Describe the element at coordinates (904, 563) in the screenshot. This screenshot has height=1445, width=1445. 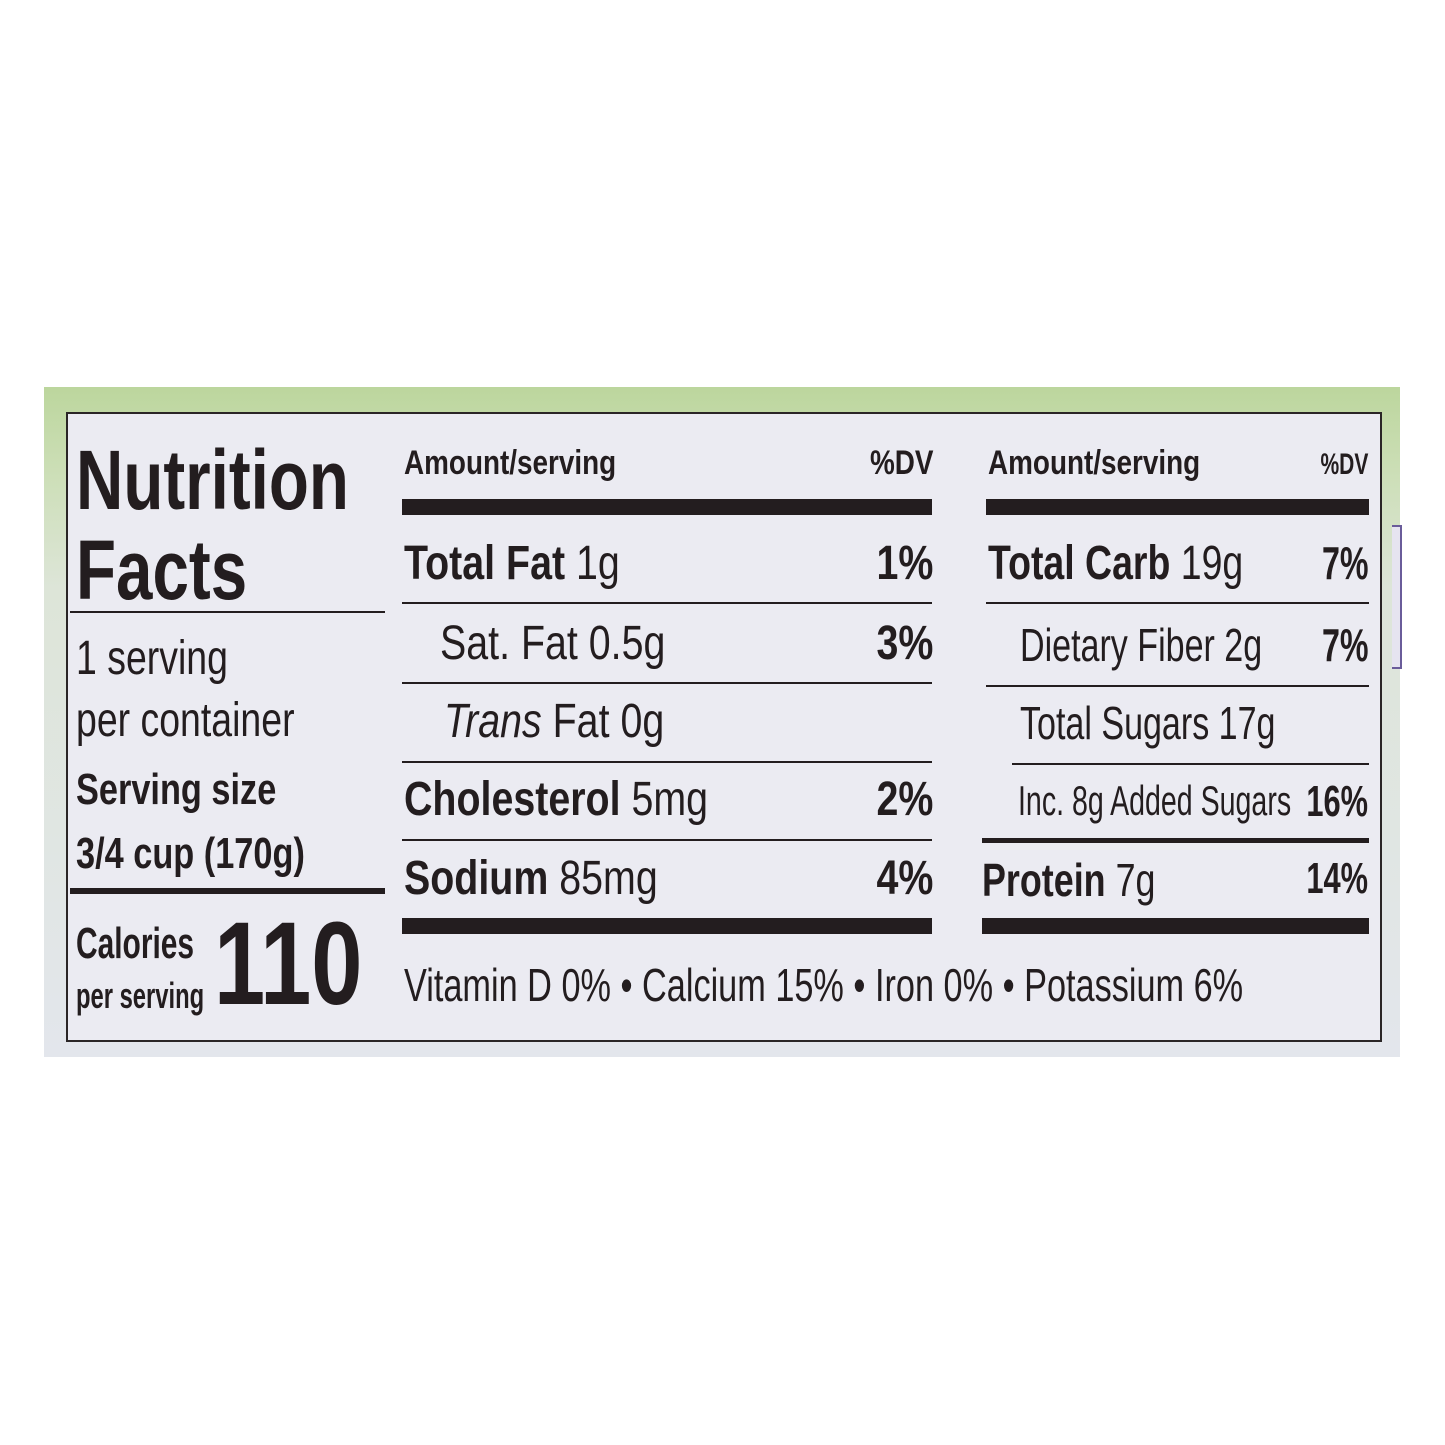
I see `dv-total-fat: 1%` at that location.